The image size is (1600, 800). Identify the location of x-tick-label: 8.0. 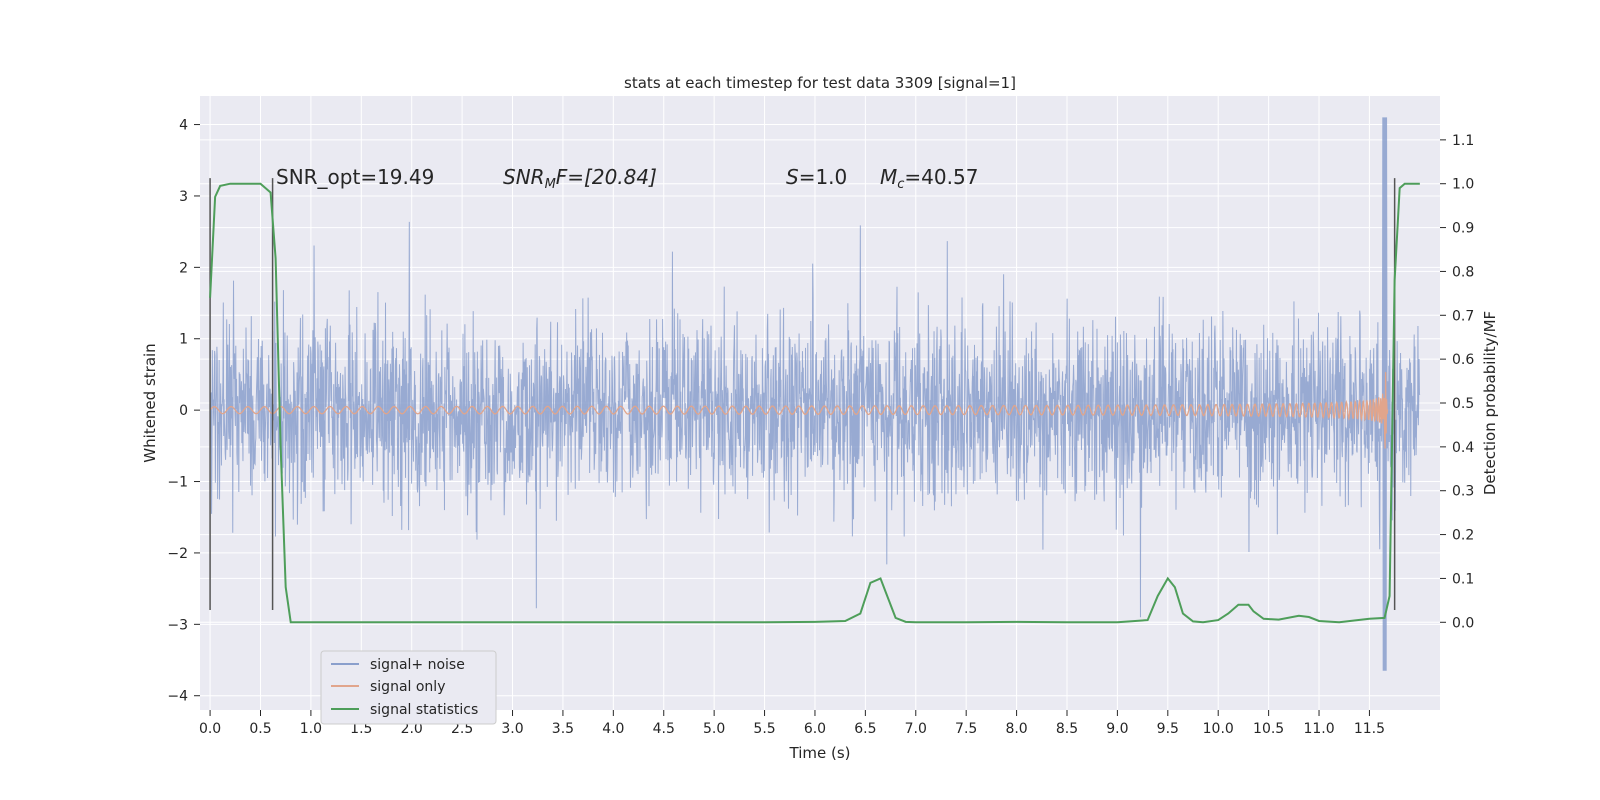
(1016, 729).